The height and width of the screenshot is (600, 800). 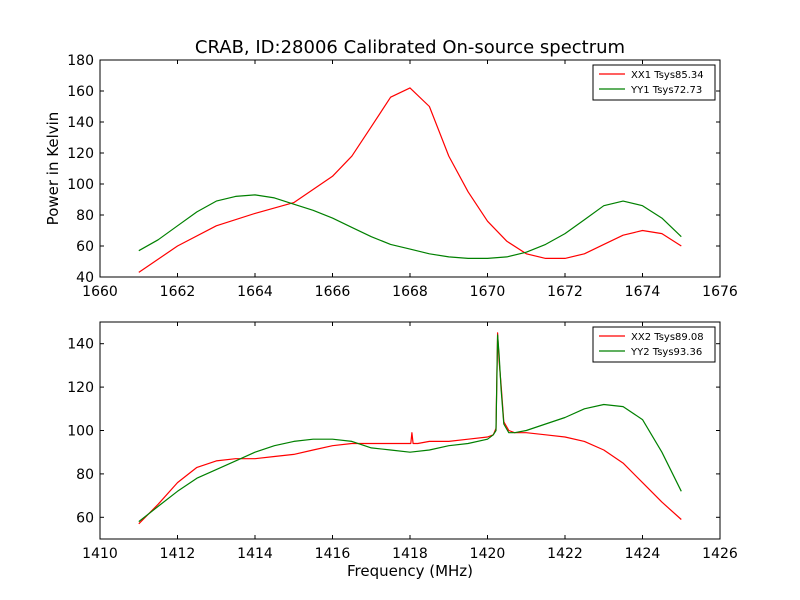 I want to click on x-tick-label: 1420, so click(x=488, y=554).